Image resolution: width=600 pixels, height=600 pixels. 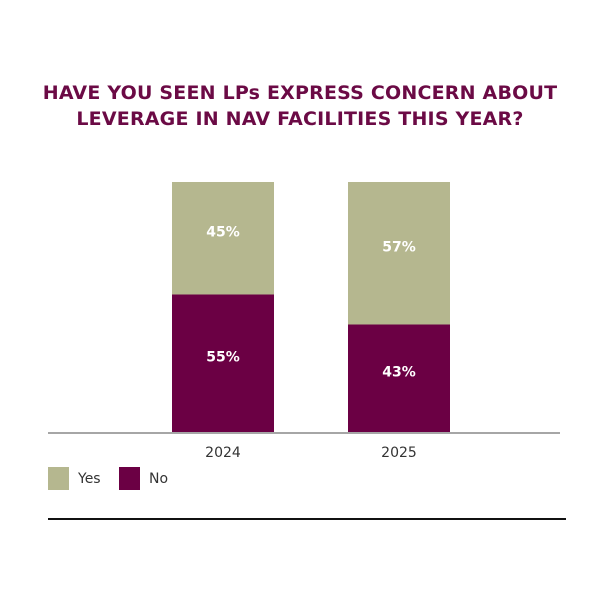 I want to click on legend-swatch-no, so click(x=129, y=478).